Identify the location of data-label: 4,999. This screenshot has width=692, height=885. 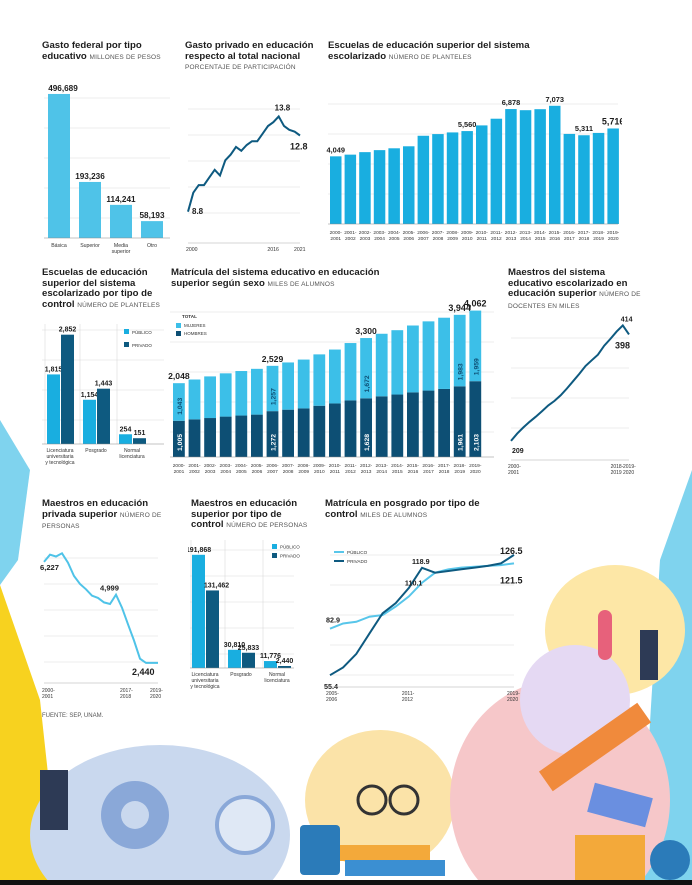
(109, 588).